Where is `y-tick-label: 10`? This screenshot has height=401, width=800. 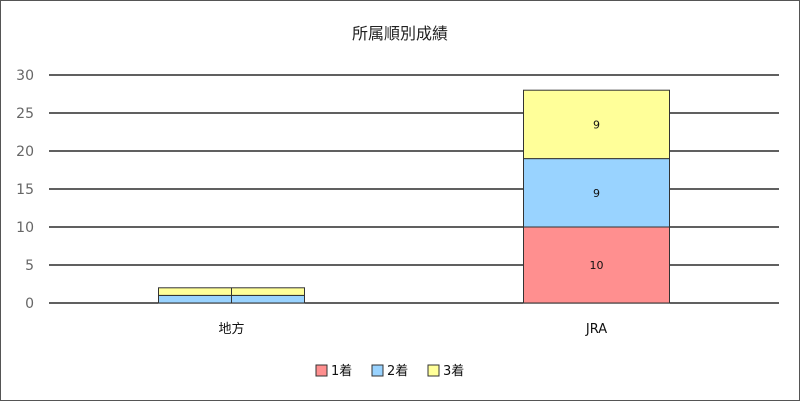 y-tick-label: 10 is located at coordinates (25, 228).